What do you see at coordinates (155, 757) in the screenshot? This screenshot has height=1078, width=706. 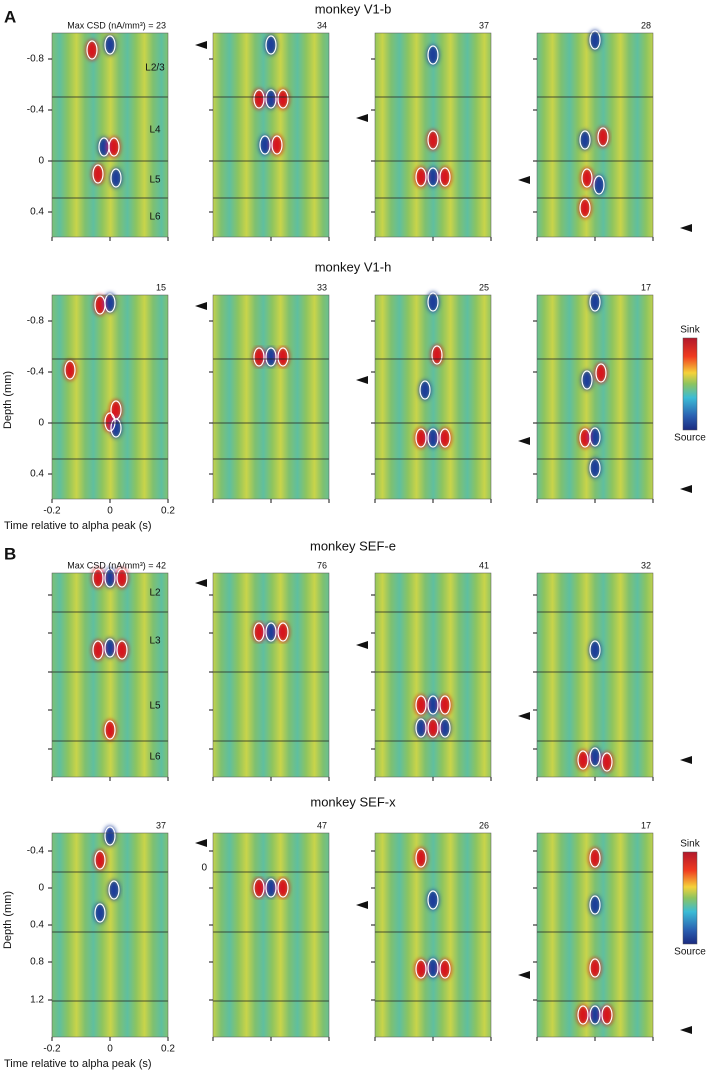 I see `layer-label: L6` at bounding box center [155, 757].